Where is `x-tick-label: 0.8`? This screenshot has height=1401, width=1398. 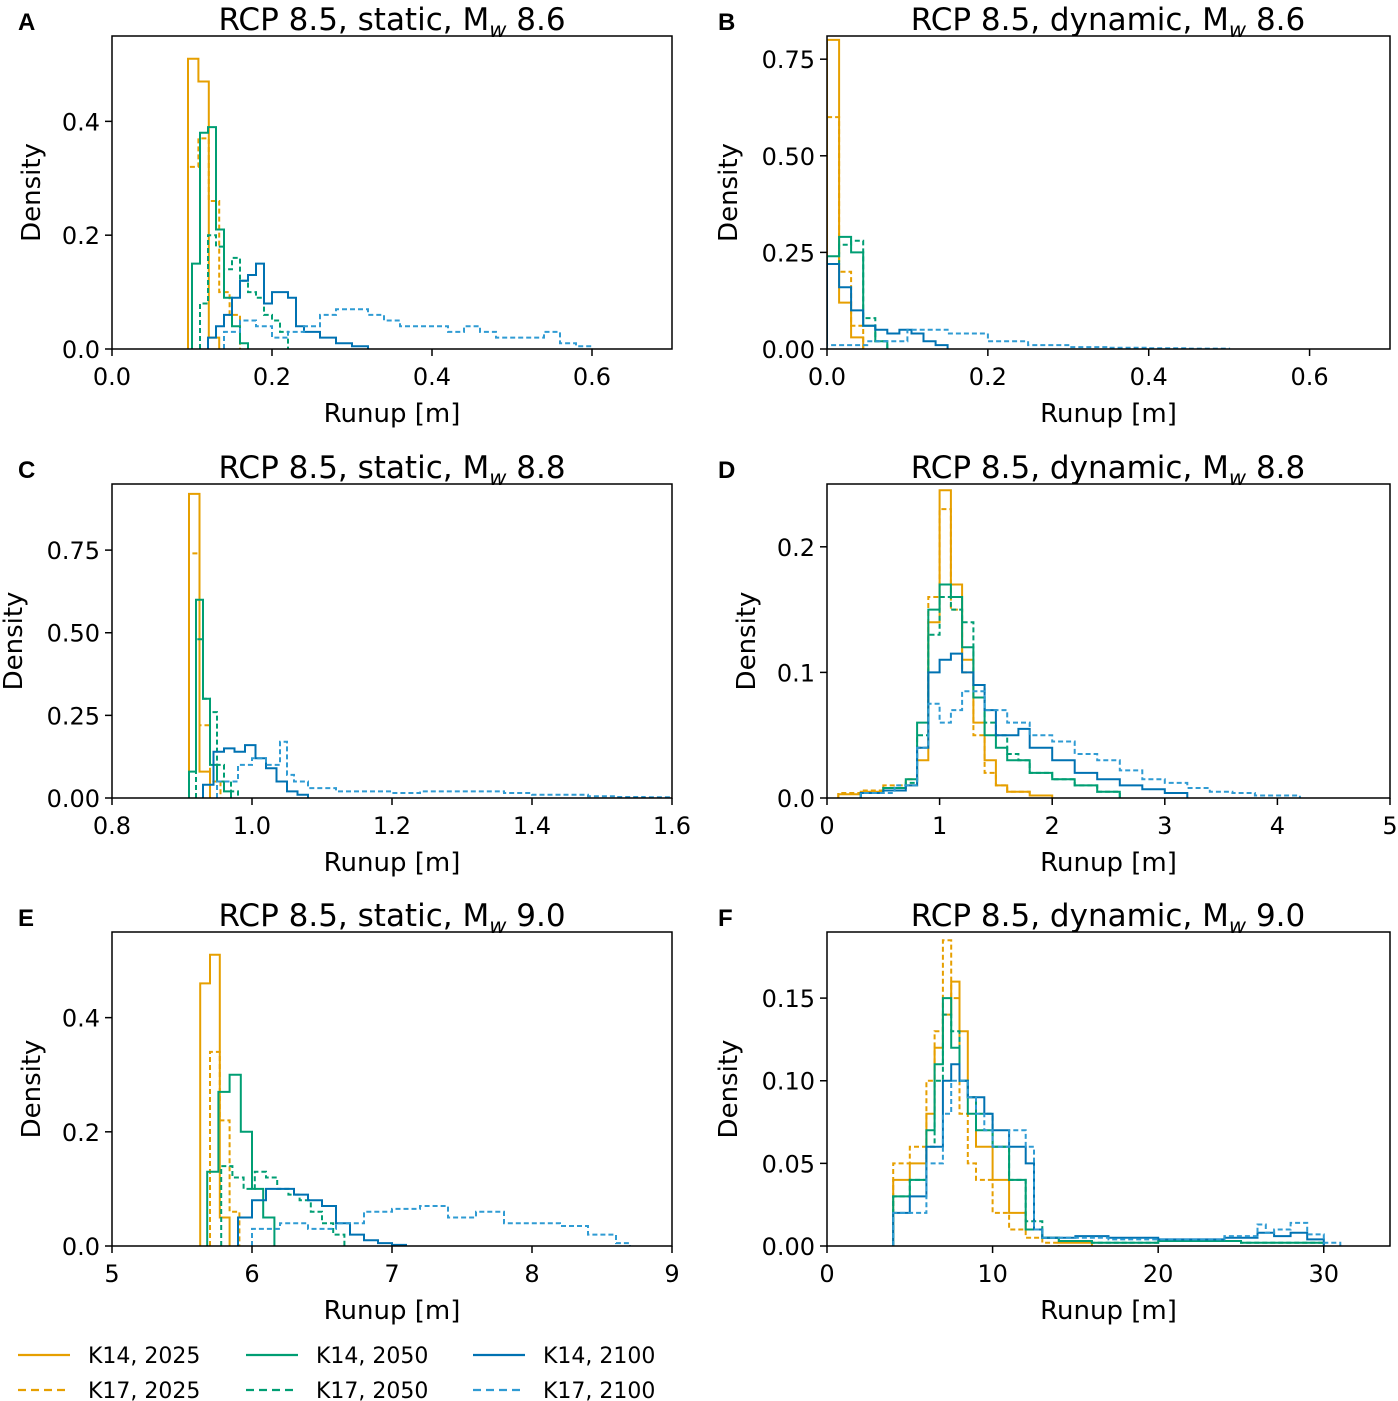 x-tick-label: 0.8 is located at coordinates (112, 826).